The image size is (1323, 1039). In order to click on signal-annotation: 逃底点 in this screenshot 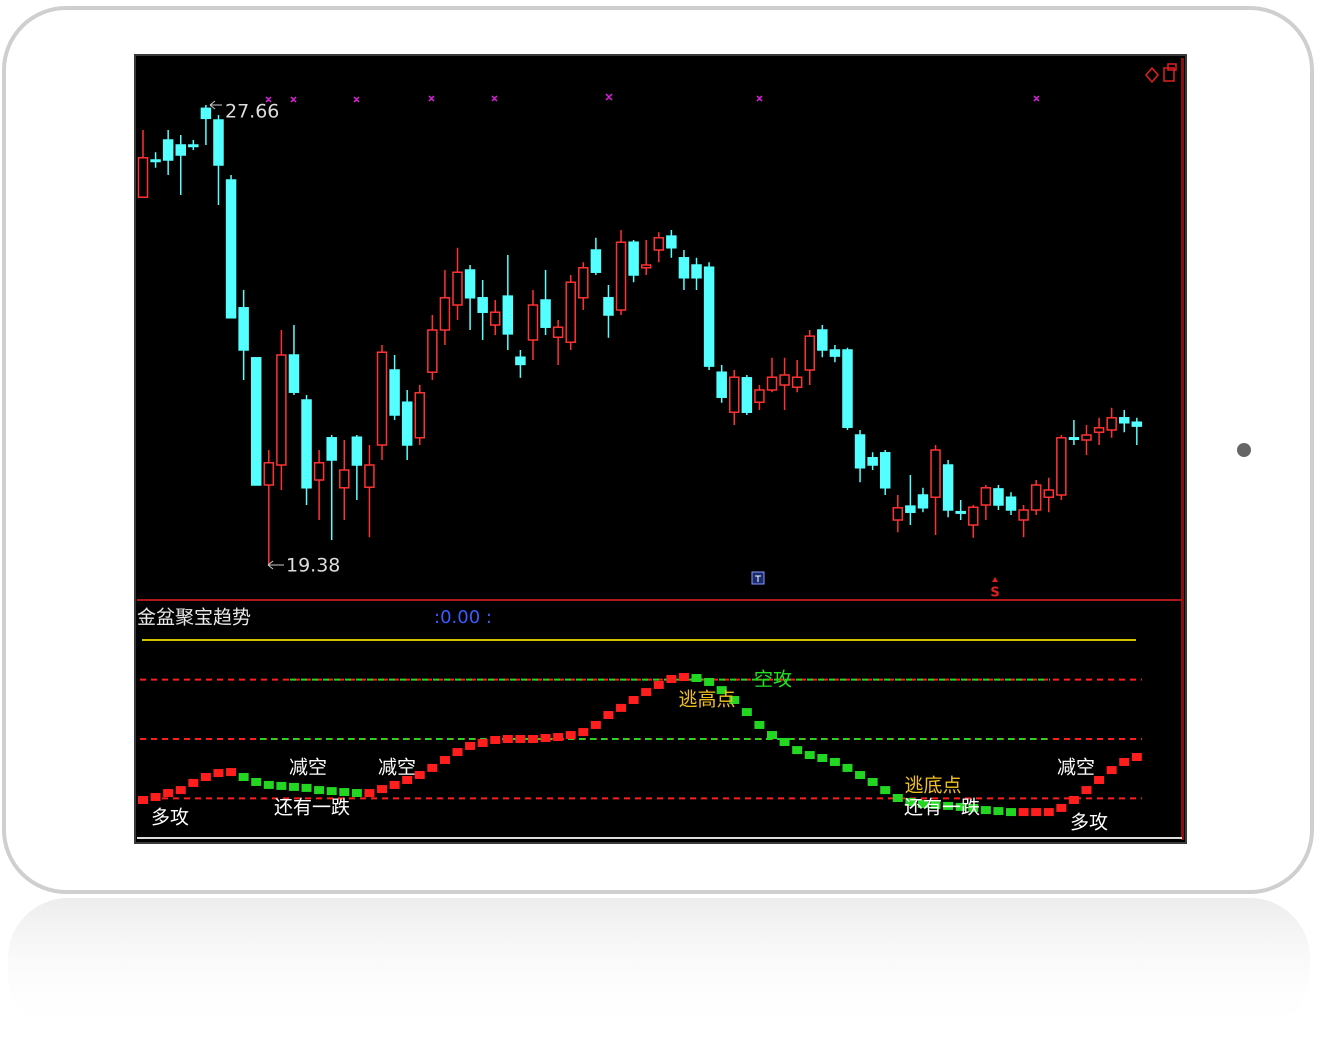, I will do `click(932, 786)`.